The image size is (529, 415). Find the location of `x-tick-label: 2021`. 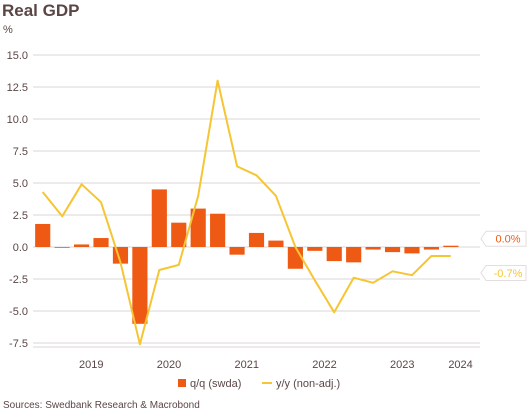

x-tick-label: 2021 is located at coordinates (247, 365).